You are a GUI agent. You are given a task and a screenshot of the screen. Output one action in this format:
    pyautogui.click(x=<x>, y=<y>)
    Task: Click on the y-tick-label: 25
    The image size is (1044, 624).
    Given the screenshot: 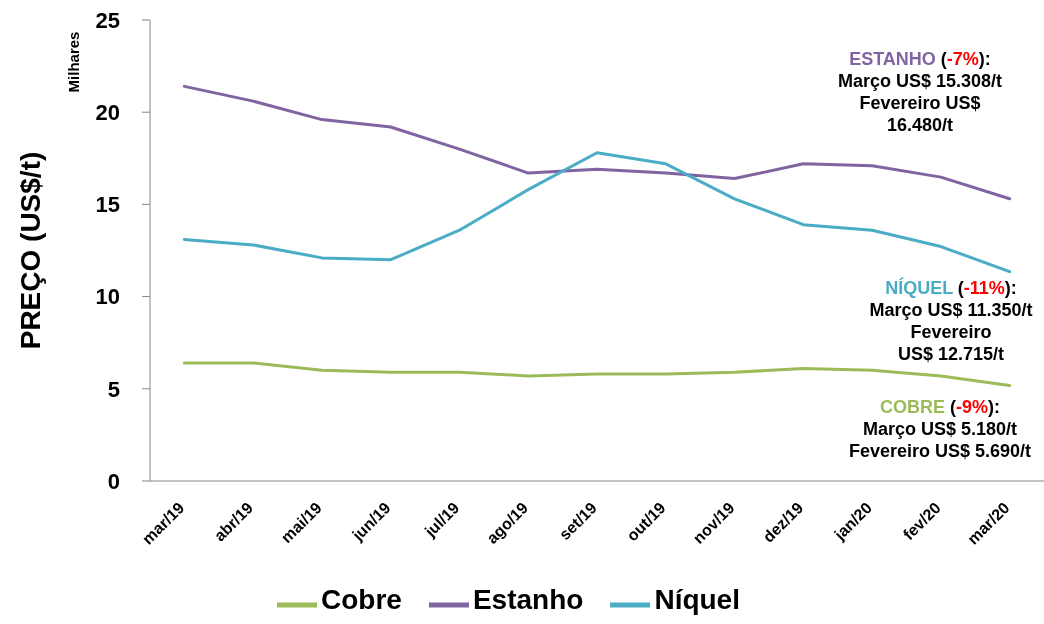 What is the action you would take?
    pyautogui.click(x=107, y=20)
    